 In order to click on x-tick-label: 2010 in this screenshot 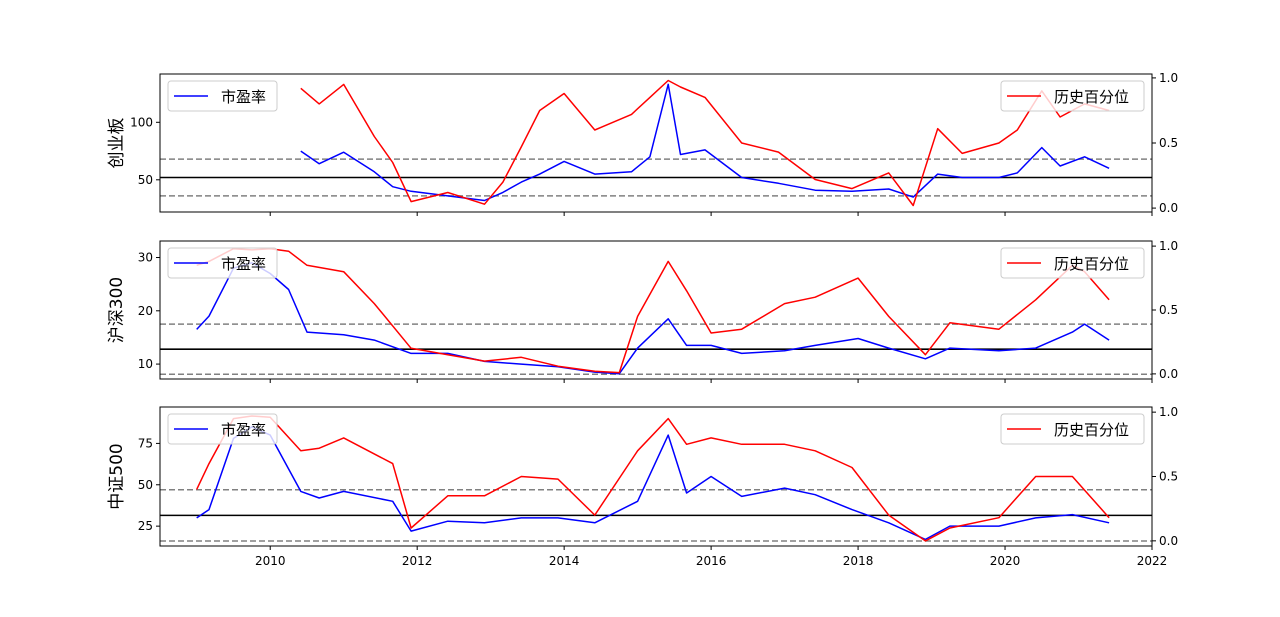, I will do `click(270, 561)`.